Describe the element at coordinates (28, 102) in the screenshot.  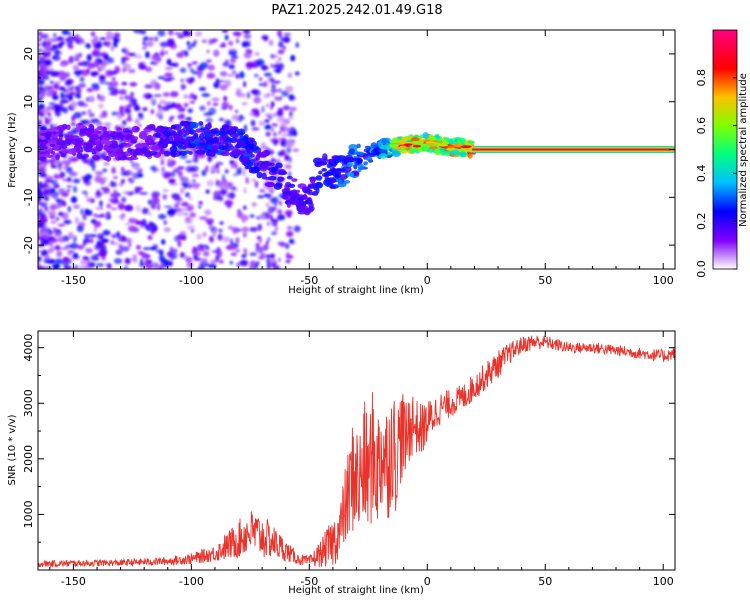
I see `spectrogram-y-tick-label: 10` at that location.